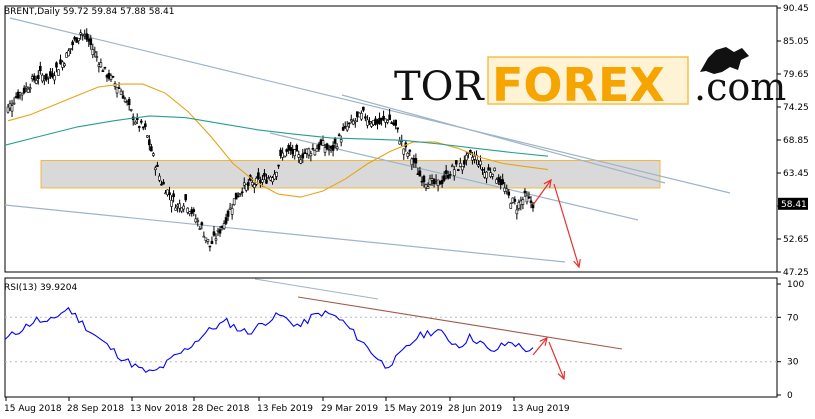  What do you see at coordinates (796, 141) in the screenshot?
I see `price-tick-label: 68.85` at bounding box center [796, 141].